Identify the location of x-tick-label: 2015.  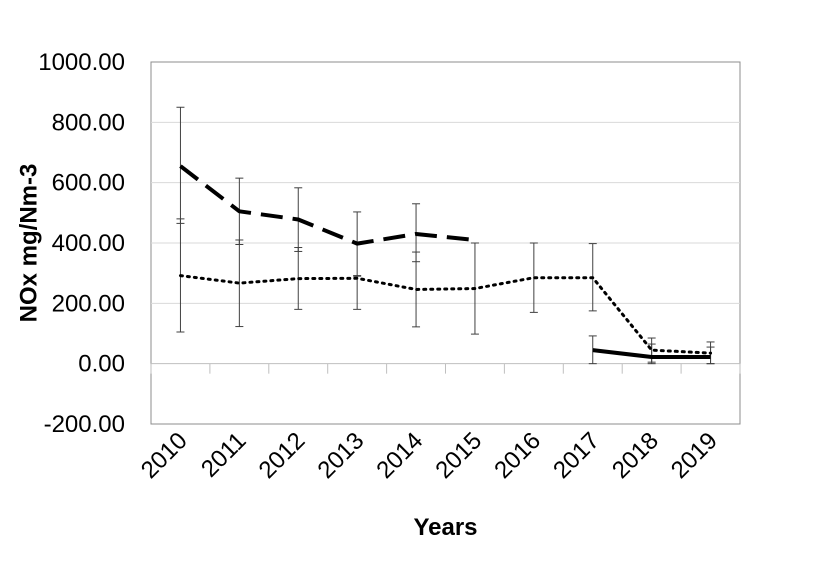
(458, 455).